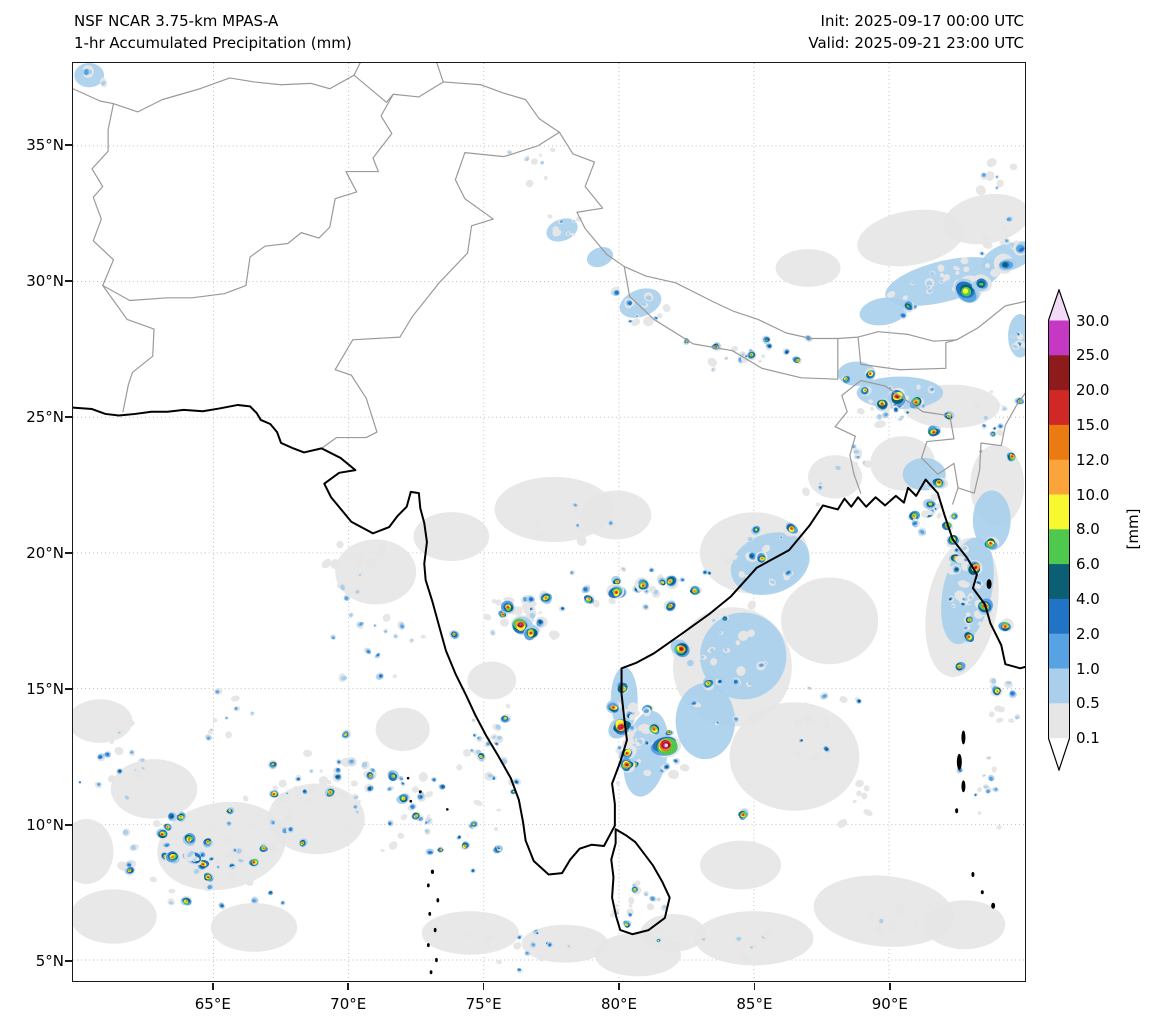  Describe the element at coordinates (45, 280) in the screenshot. I see `y-tick-label: 30°N` at that location.